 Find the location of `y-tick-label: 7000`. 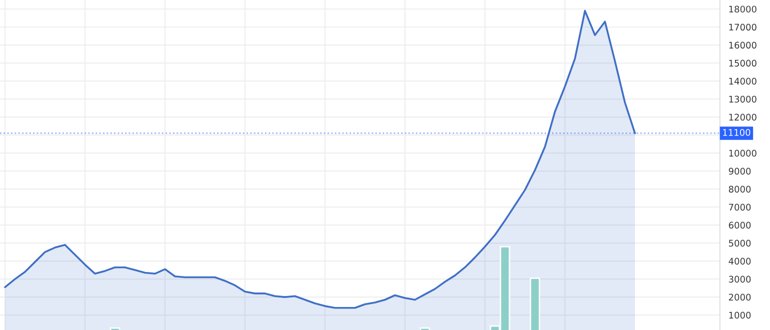

y-tick-label: 7000 is located at coordinates (740, 207).